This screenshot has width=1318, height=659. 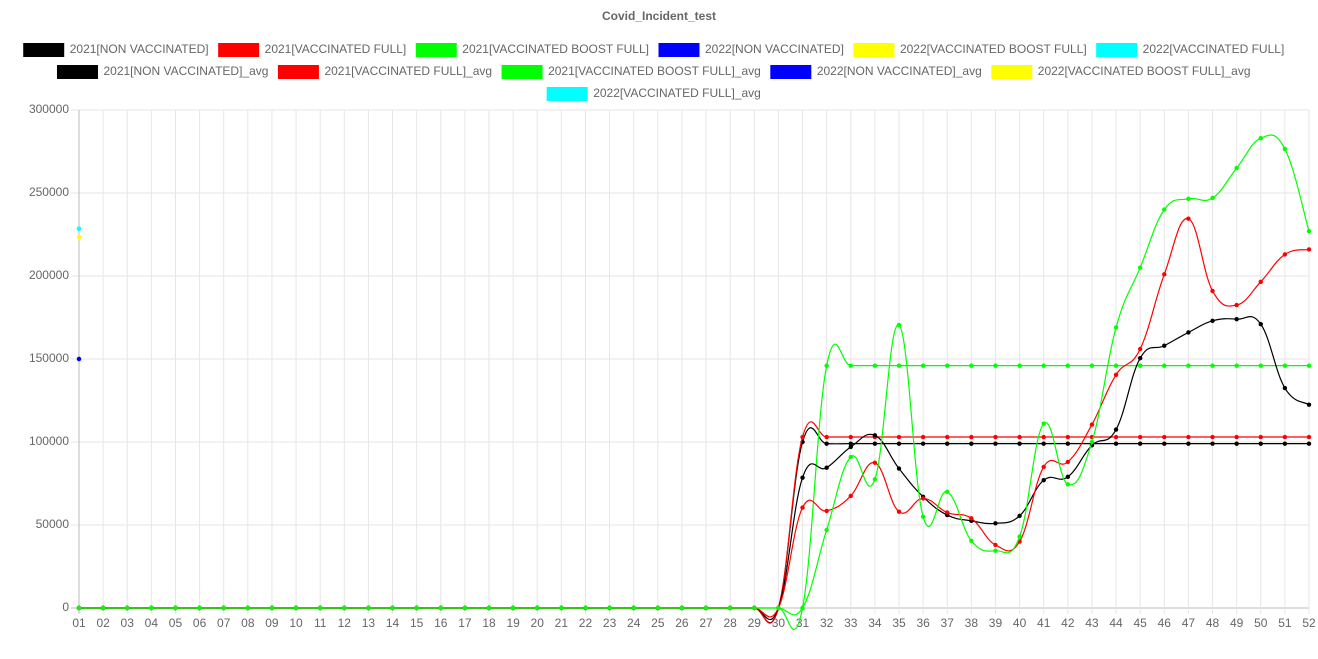 I want to click on legend-item: 2021[VACCINATED FULL], so click(x=312, y=49).